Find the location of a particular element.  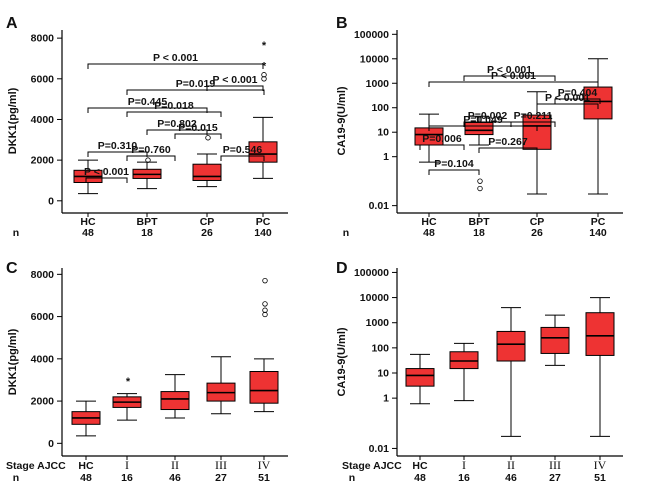

p-value-label: P=0.002 is located at coordinates (488, 116).